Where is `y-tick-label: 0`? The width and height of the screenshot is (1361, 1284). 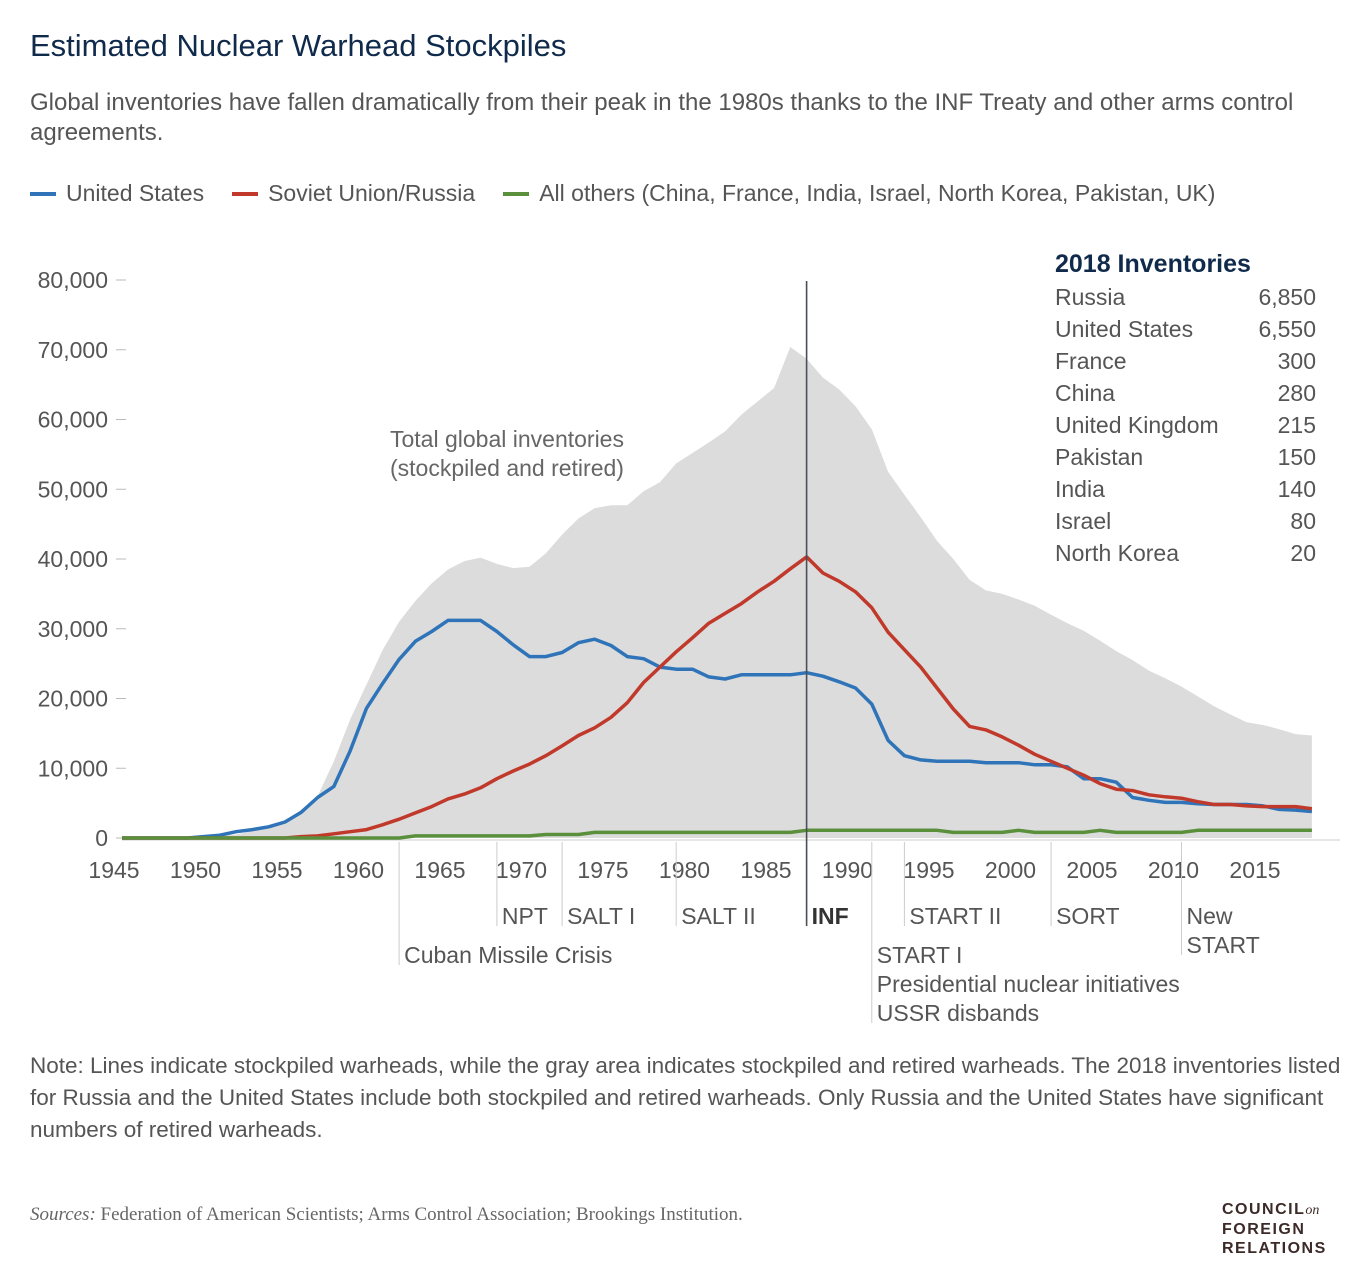 y-tick-label: 0 is located at coordinates (101, 838).